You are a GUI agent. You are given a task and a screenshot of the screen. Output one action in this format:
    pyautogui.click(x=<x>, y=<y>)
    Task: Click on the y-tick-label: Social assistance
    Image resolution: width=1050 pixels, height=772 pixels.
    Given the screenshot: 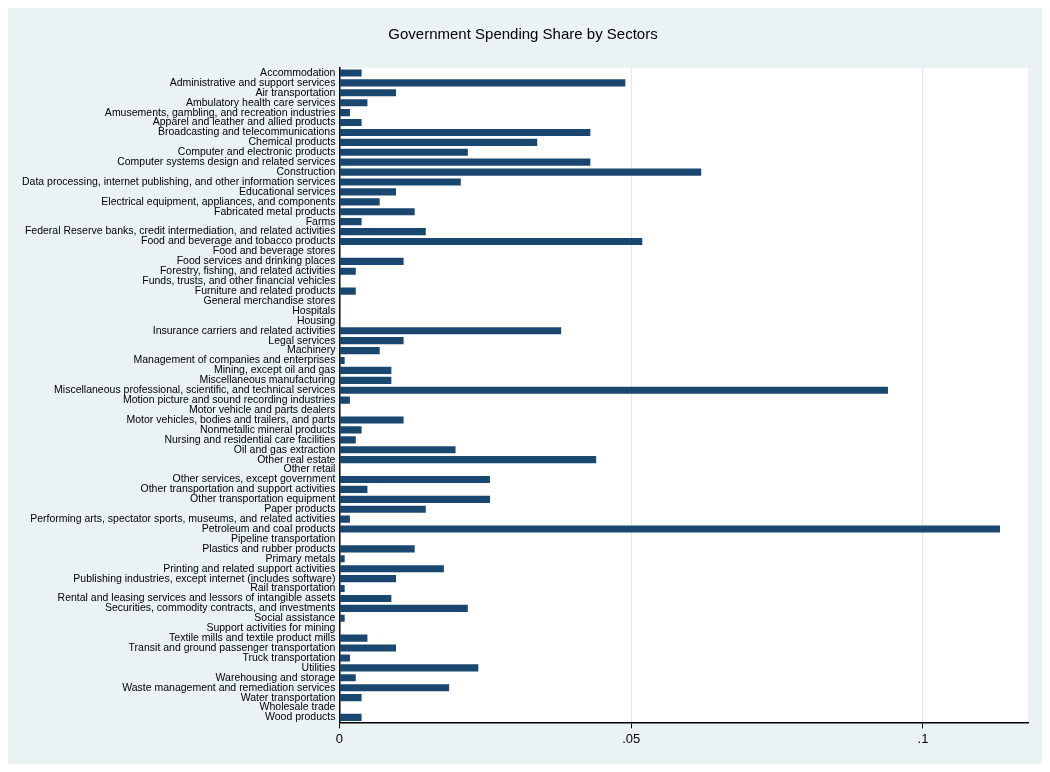 What is the action you would take?
    pyautogui.click(x=295, y=617)
    